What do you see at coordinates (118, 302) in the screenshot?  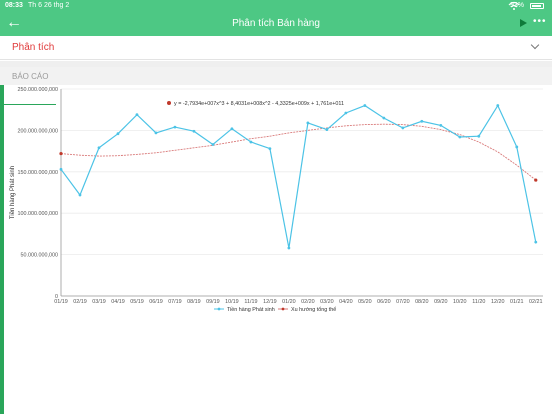 I see `x-tick-label: 04/19` at bounding box center [118, 302].